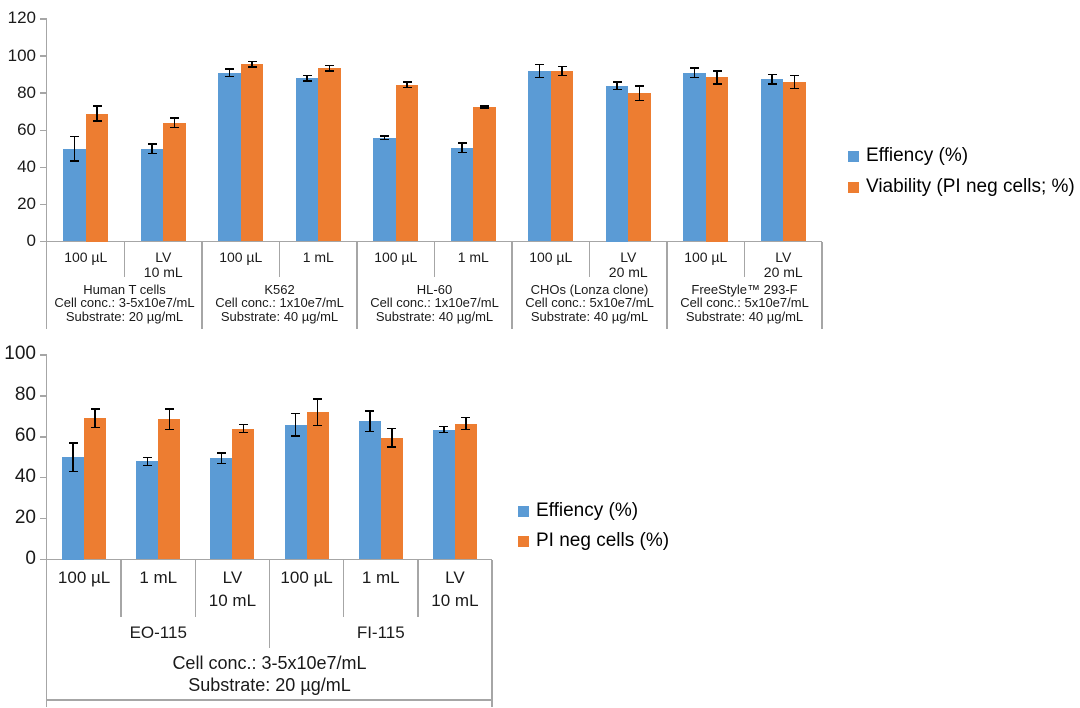 This screenshot has height=708, width=1080. Describe the element at coordinates (26, 166) in the screenshot. I see `y-tick-label: 40` at that location.